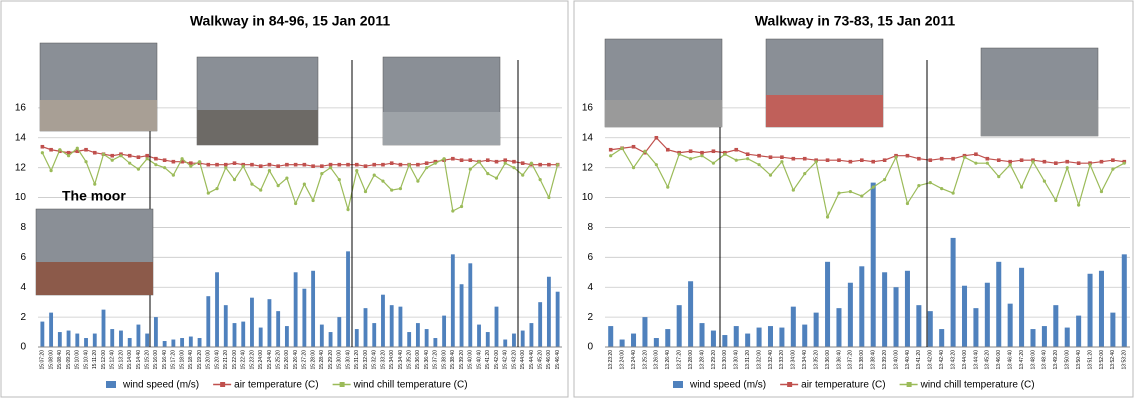 This screenshot has width=1134, height=398. Describe the element at coordinates (357, 360) in the screenshot. I see `x-tick-label: 15:31:20` at that location.